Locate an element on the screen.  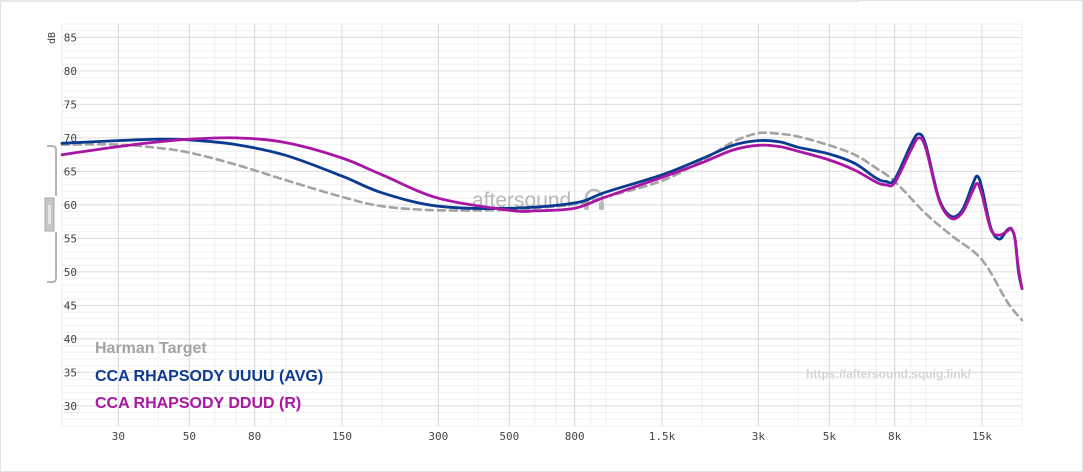
x-tick-label: 1.5k is located at coordinates (662, 436).